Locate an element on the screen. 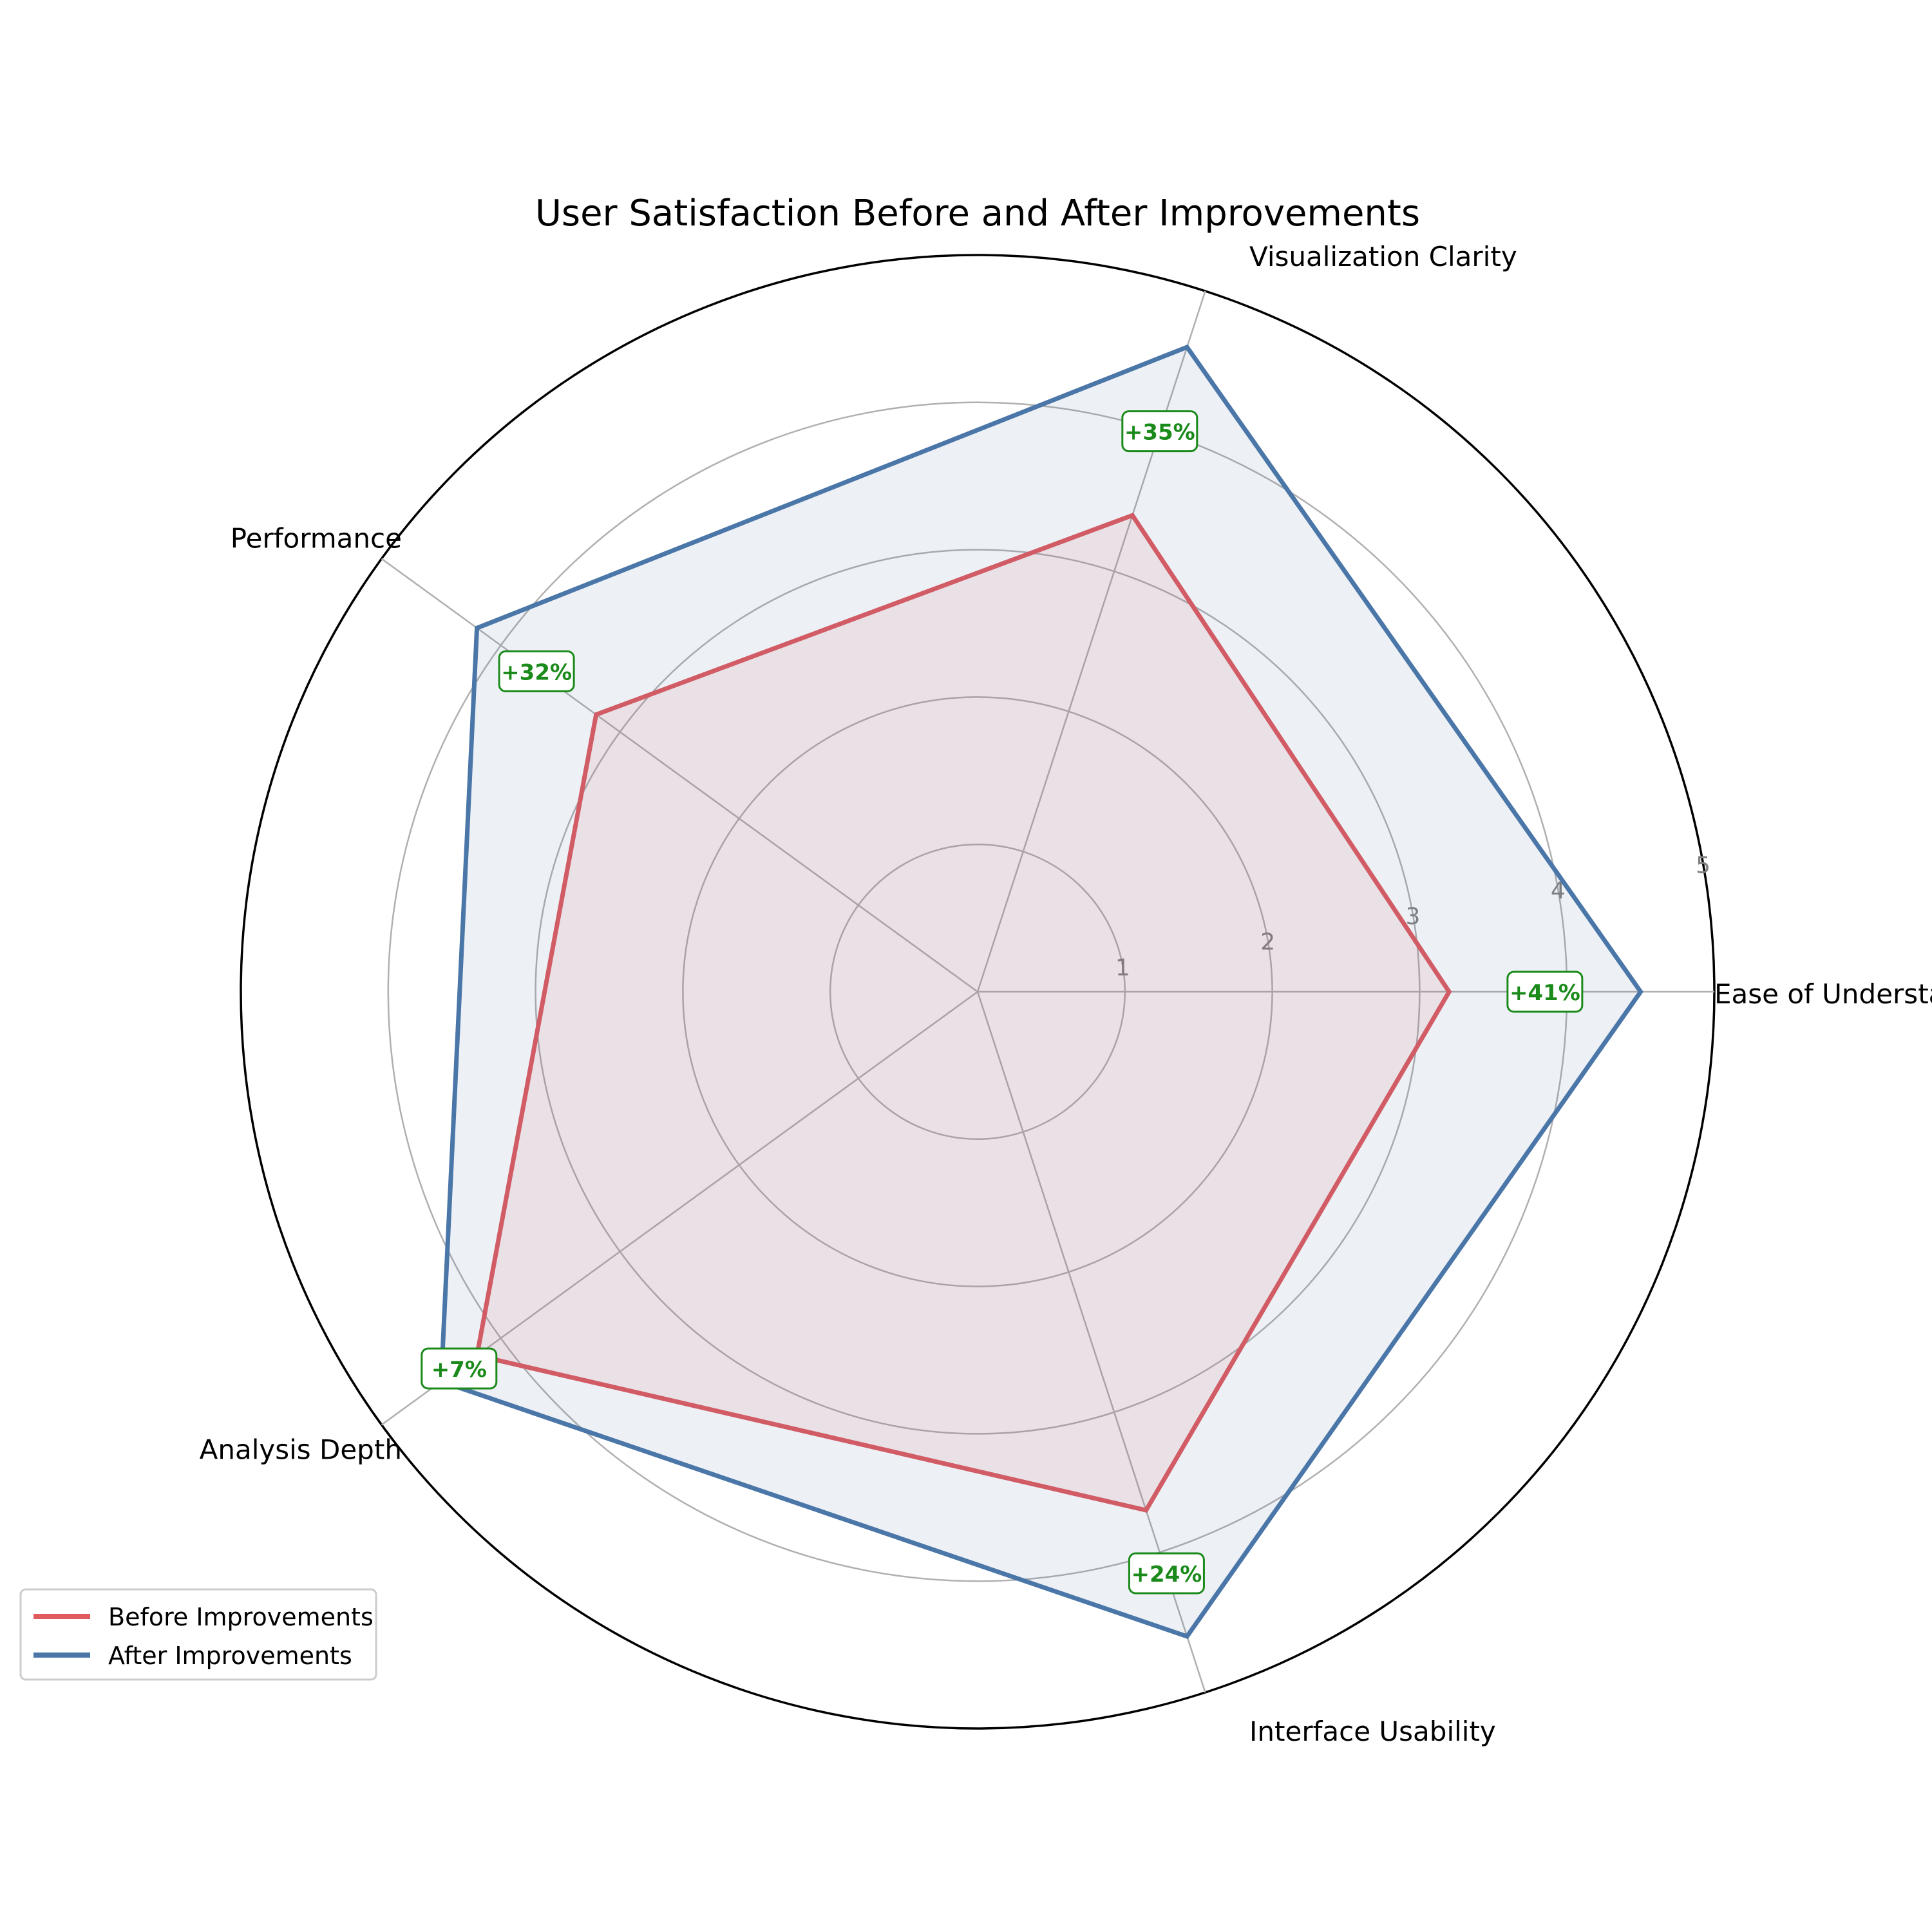  category-label-4: Interface Usability is located at coordinates (1372, 1731).